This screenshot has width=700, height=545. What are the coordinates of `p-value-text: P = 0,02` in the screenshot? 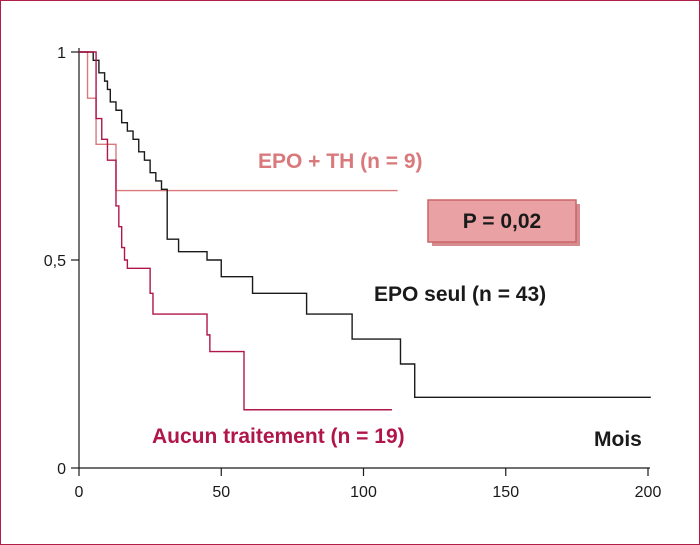 It's located at (502, 221).